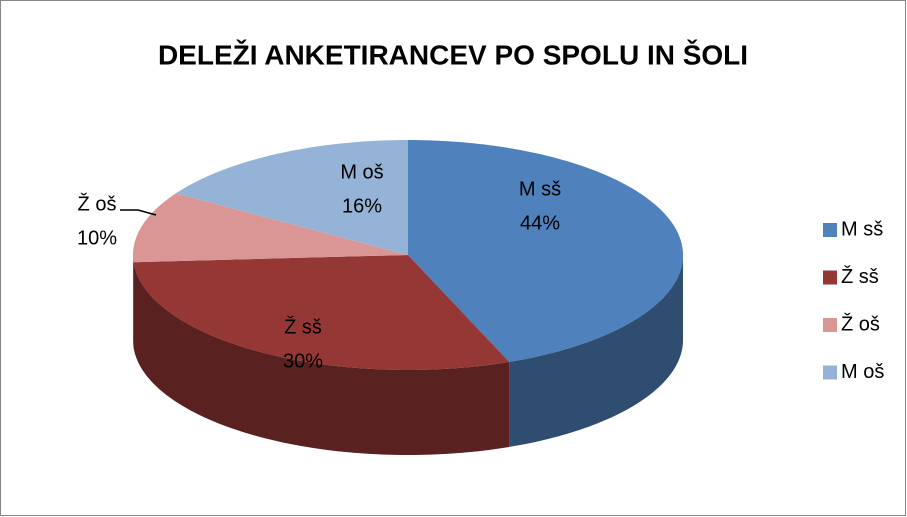 The height and width of the screenshot is (517, 907). Describe the element at coordinates (862, 372) in the screenshot. I see `legend-label: M oš` at that location.